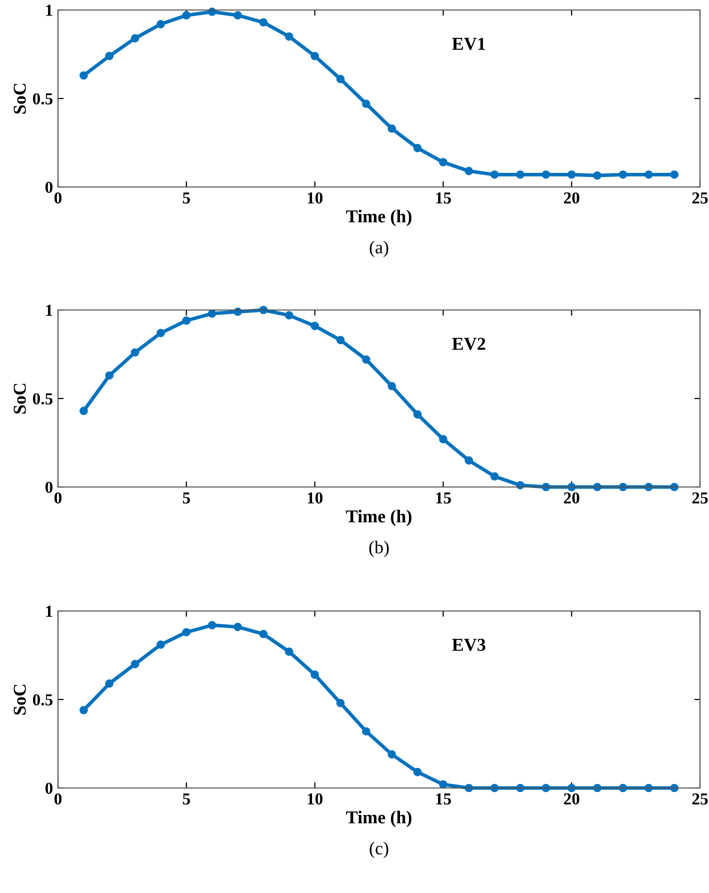 This screenshot has width=709, height=893. I want to click on text: (a), so click(379, 249).